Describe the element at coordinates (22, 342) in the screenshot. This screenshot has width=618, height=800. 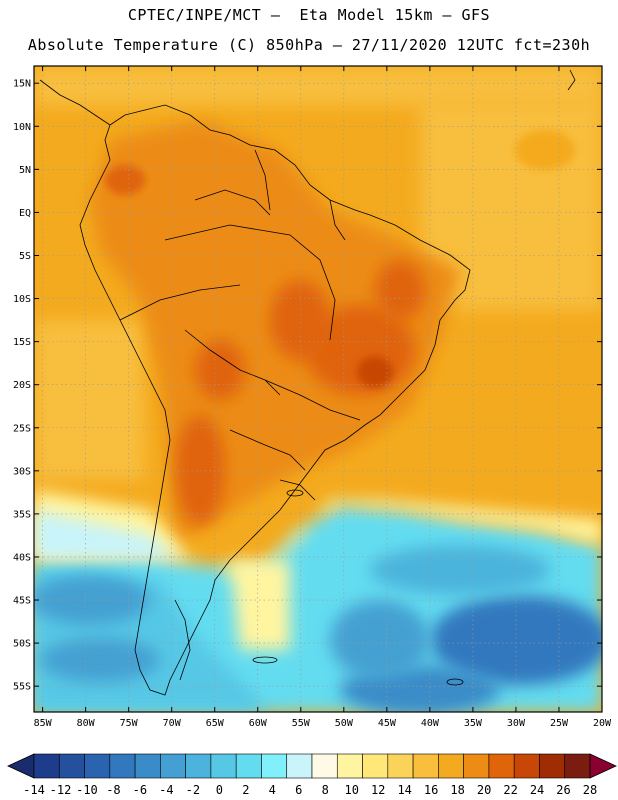
I see `lat-tick-label: 15S` at that location.